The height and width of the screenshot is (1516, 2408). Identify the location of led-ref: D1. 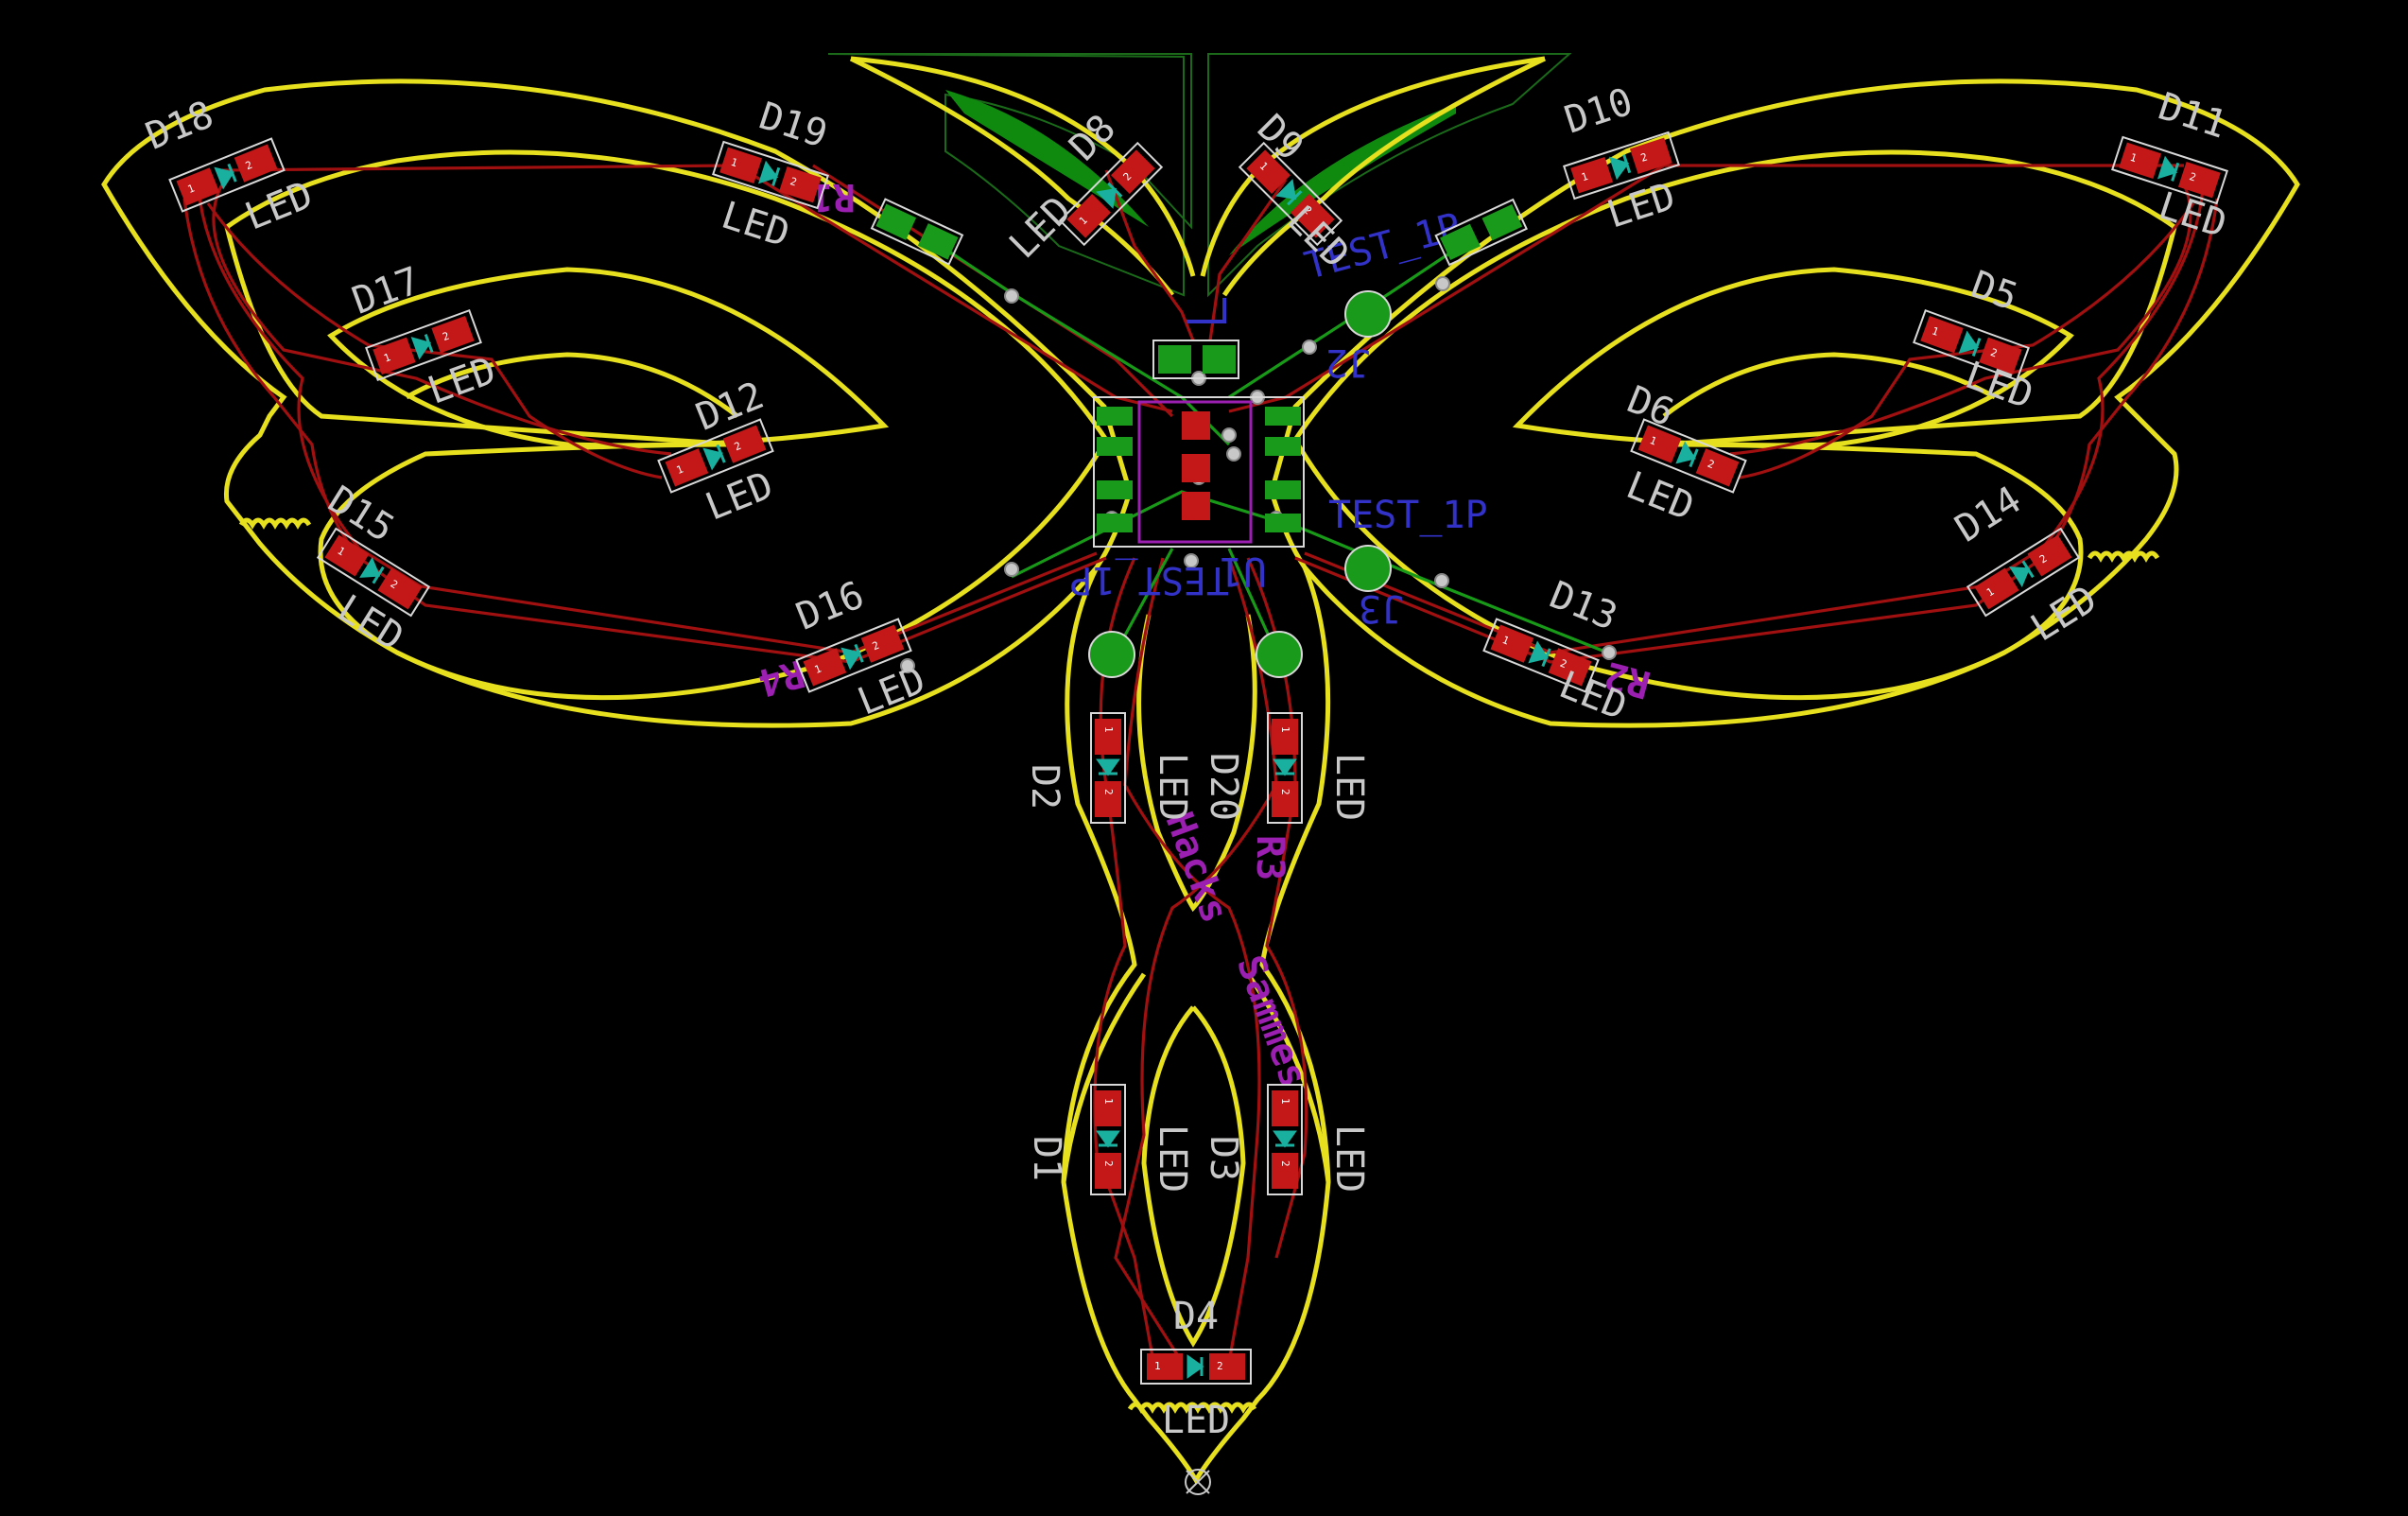
(1046, 1158).